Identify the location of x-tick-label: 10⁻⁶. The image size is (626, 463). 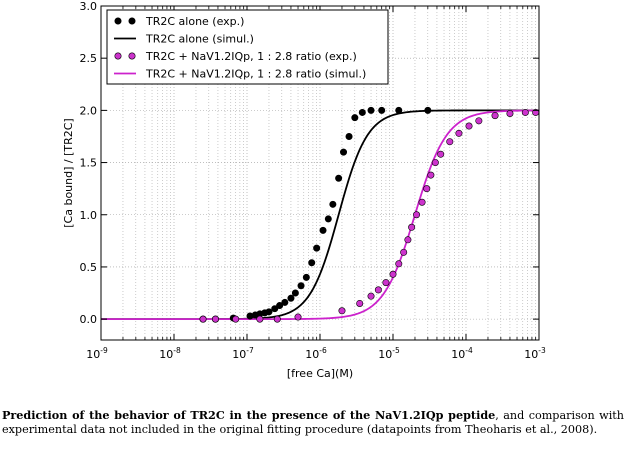
(316, 353).